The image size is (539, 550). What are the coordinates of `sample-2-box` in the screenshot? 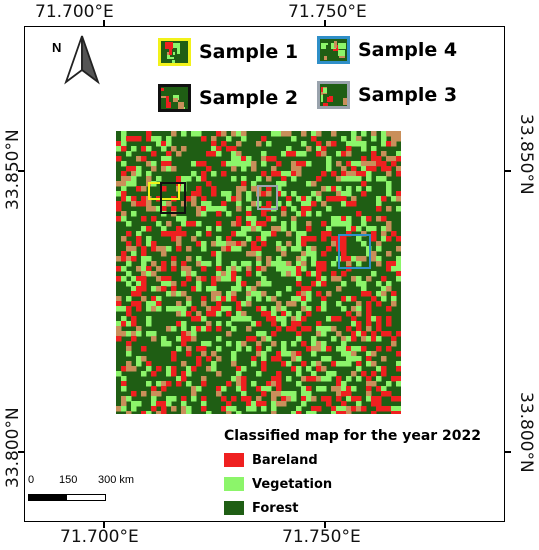 It's located at (173, 198).